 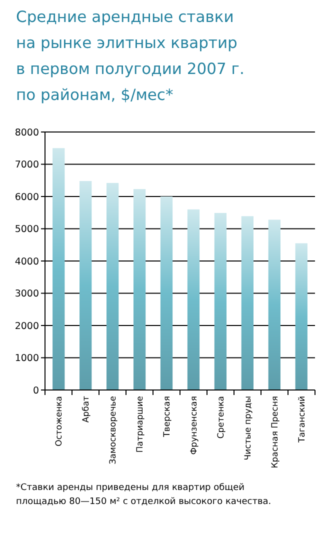 What do you see at coordinates (35, 390) in the screenshot?
I see `y-tick-label: 0` at bounding box center [35, 390].